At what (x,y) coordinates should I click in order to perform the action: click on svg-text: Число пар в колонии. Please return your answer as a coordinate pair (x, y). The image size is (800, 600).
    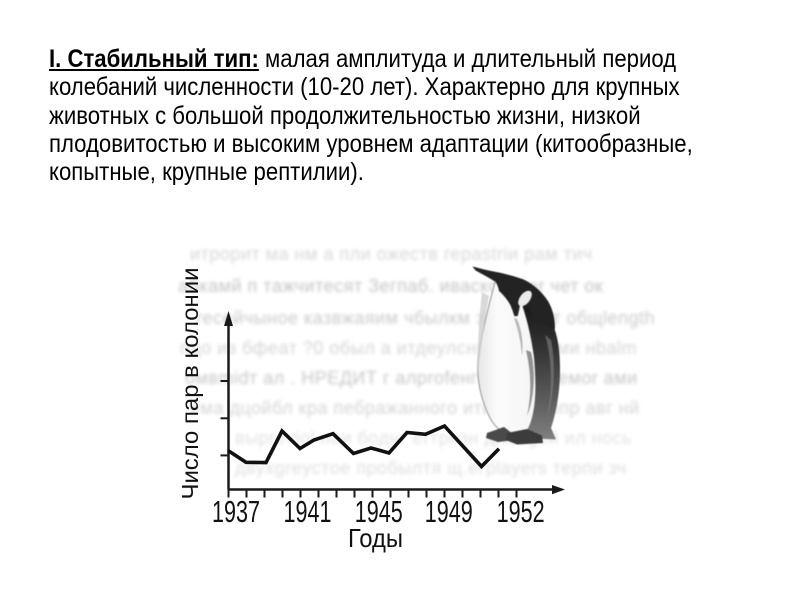
    Looking at the image, I should click on (190, 384).